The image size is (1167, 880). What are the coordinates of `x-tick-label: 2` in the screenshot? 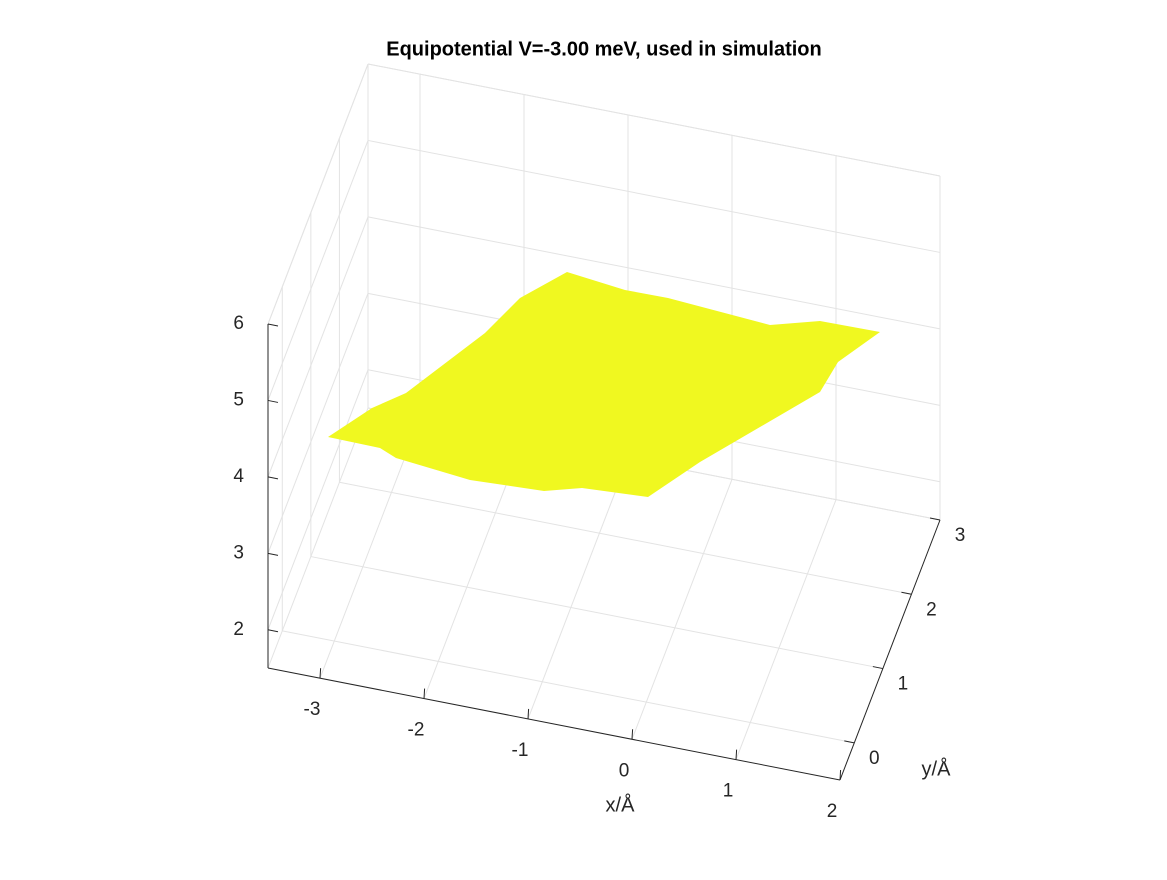 It's located at (832, 811).